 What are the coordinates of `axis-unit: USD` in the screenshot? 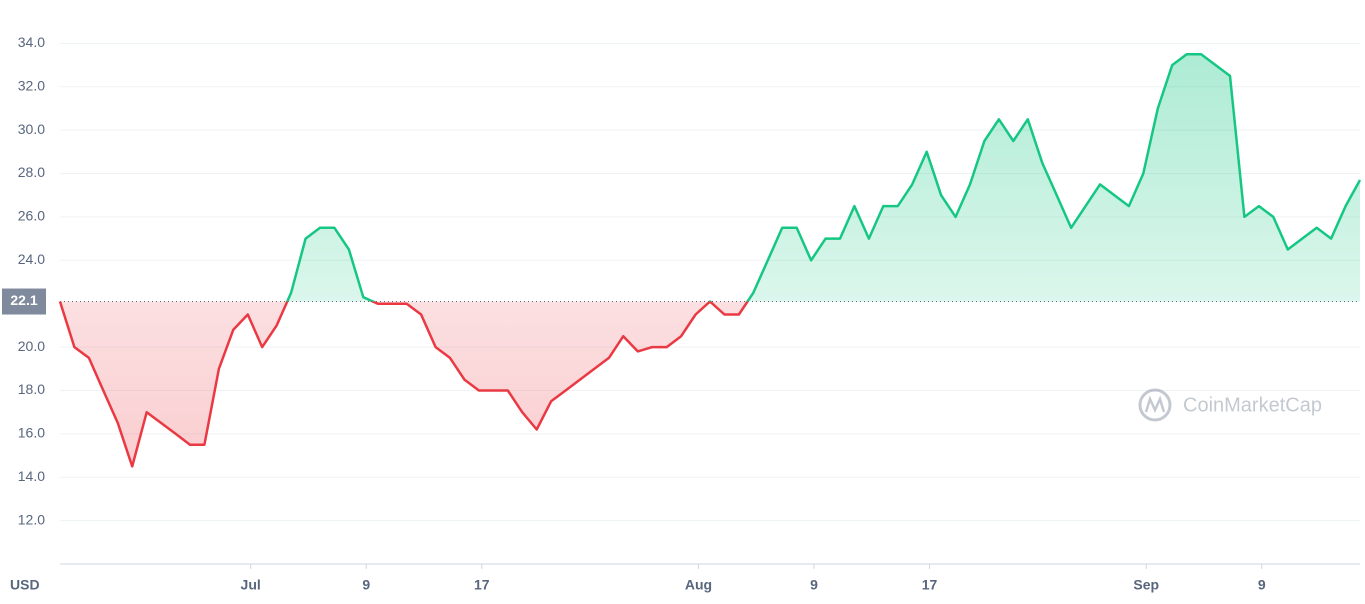 It's located at (25, 585).